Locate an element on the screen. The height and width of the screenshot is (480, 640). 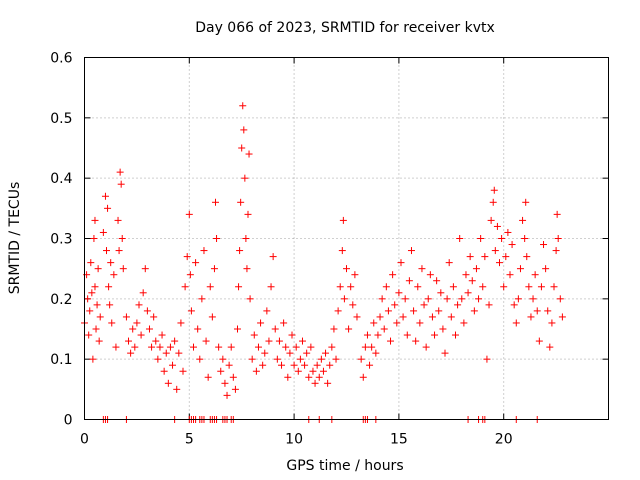
x-axis-label: GPS time / hours is located at coordinates (344, 466).